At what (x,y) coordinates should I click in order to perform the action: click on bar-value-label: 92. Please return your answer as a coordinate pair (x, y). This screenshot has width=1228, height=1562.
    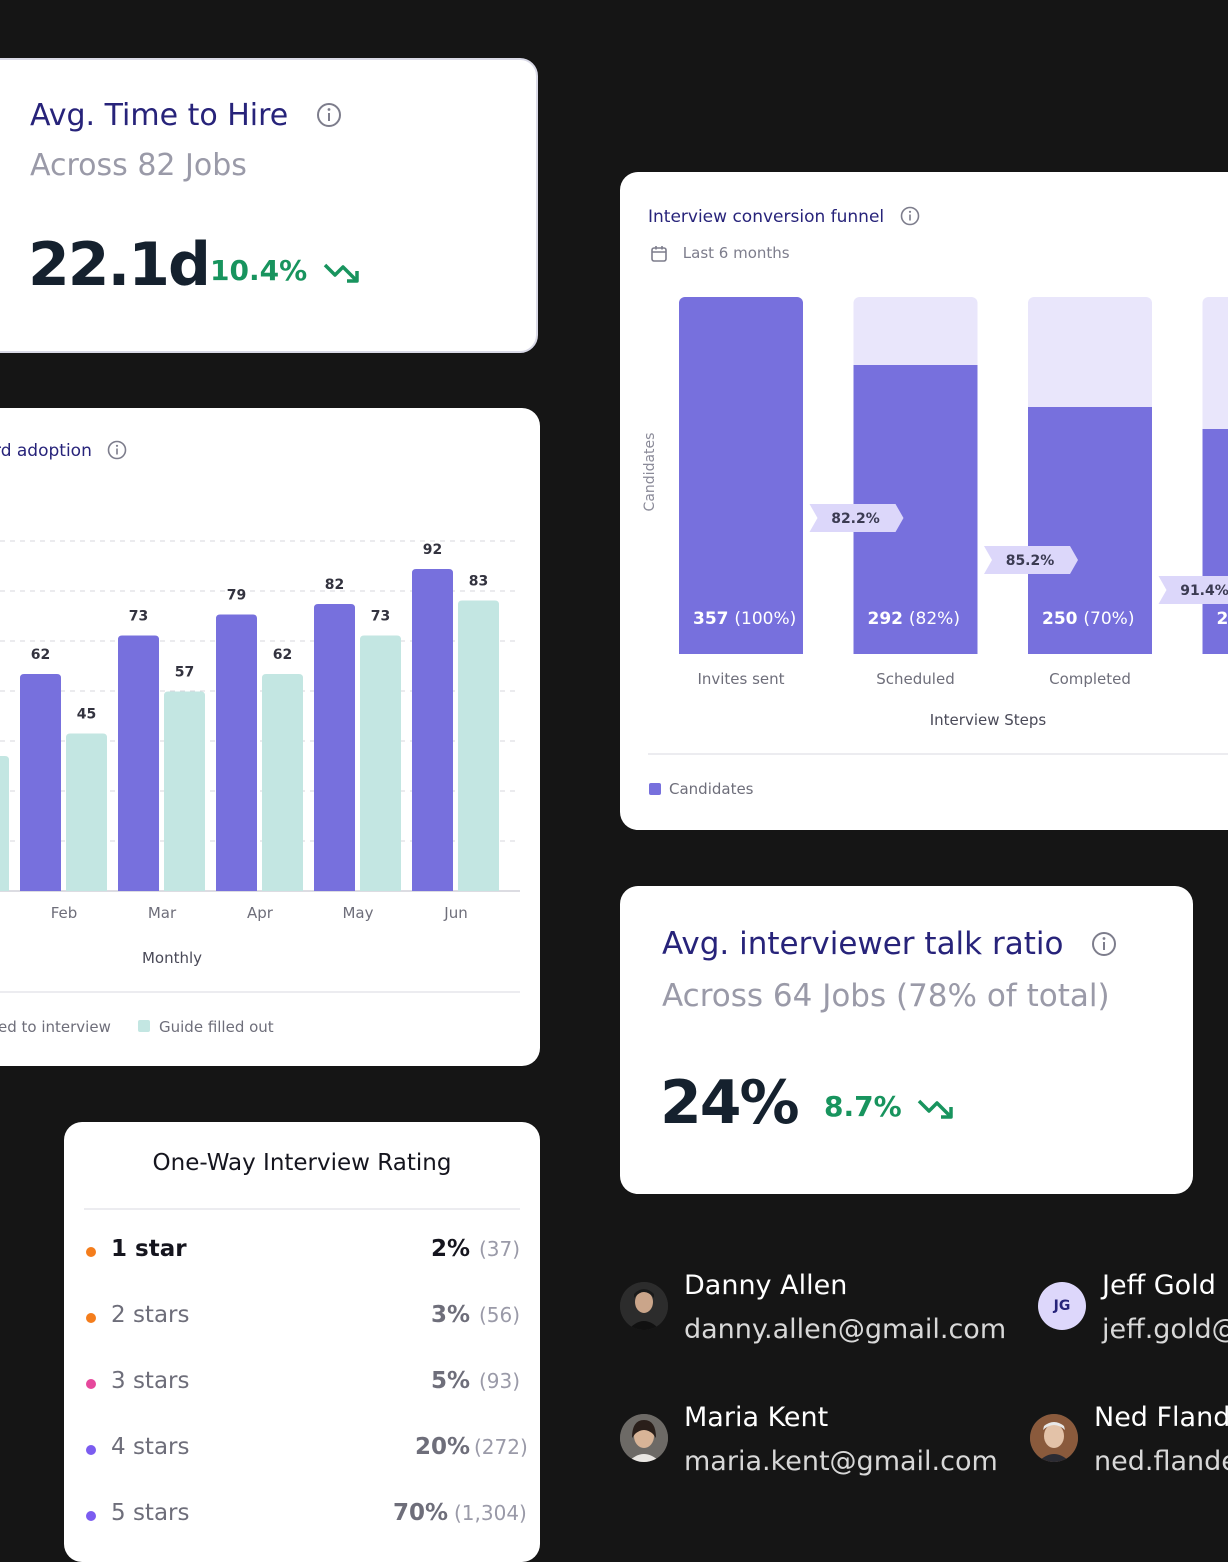
    Looking at the image, I should click on (432, 550).